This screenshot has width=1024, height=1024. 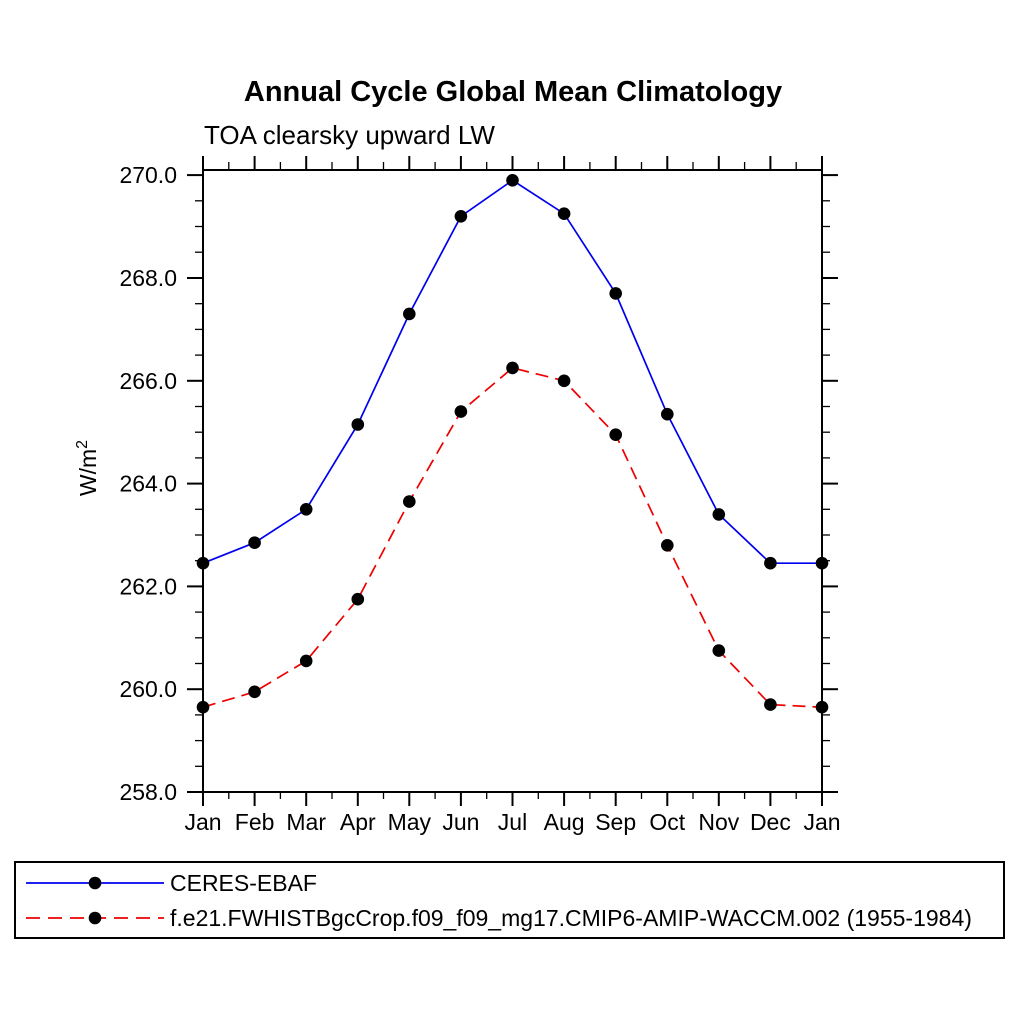 What do you see at coordinates (770, 822) in the screenshot?
I see `x-tick-label: Dec` at bounding box center [770, 822].